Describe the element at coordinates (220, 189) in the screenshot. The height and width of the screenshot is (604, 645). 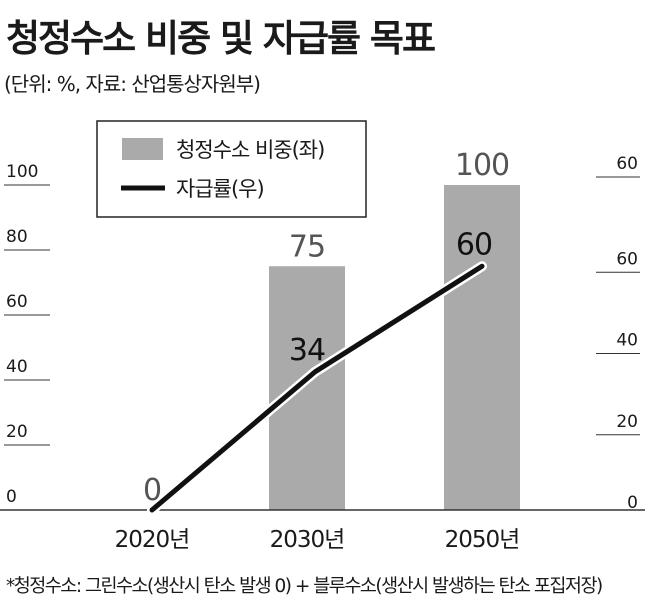
I see `legend-label-line: 자급률(우)` at that location.